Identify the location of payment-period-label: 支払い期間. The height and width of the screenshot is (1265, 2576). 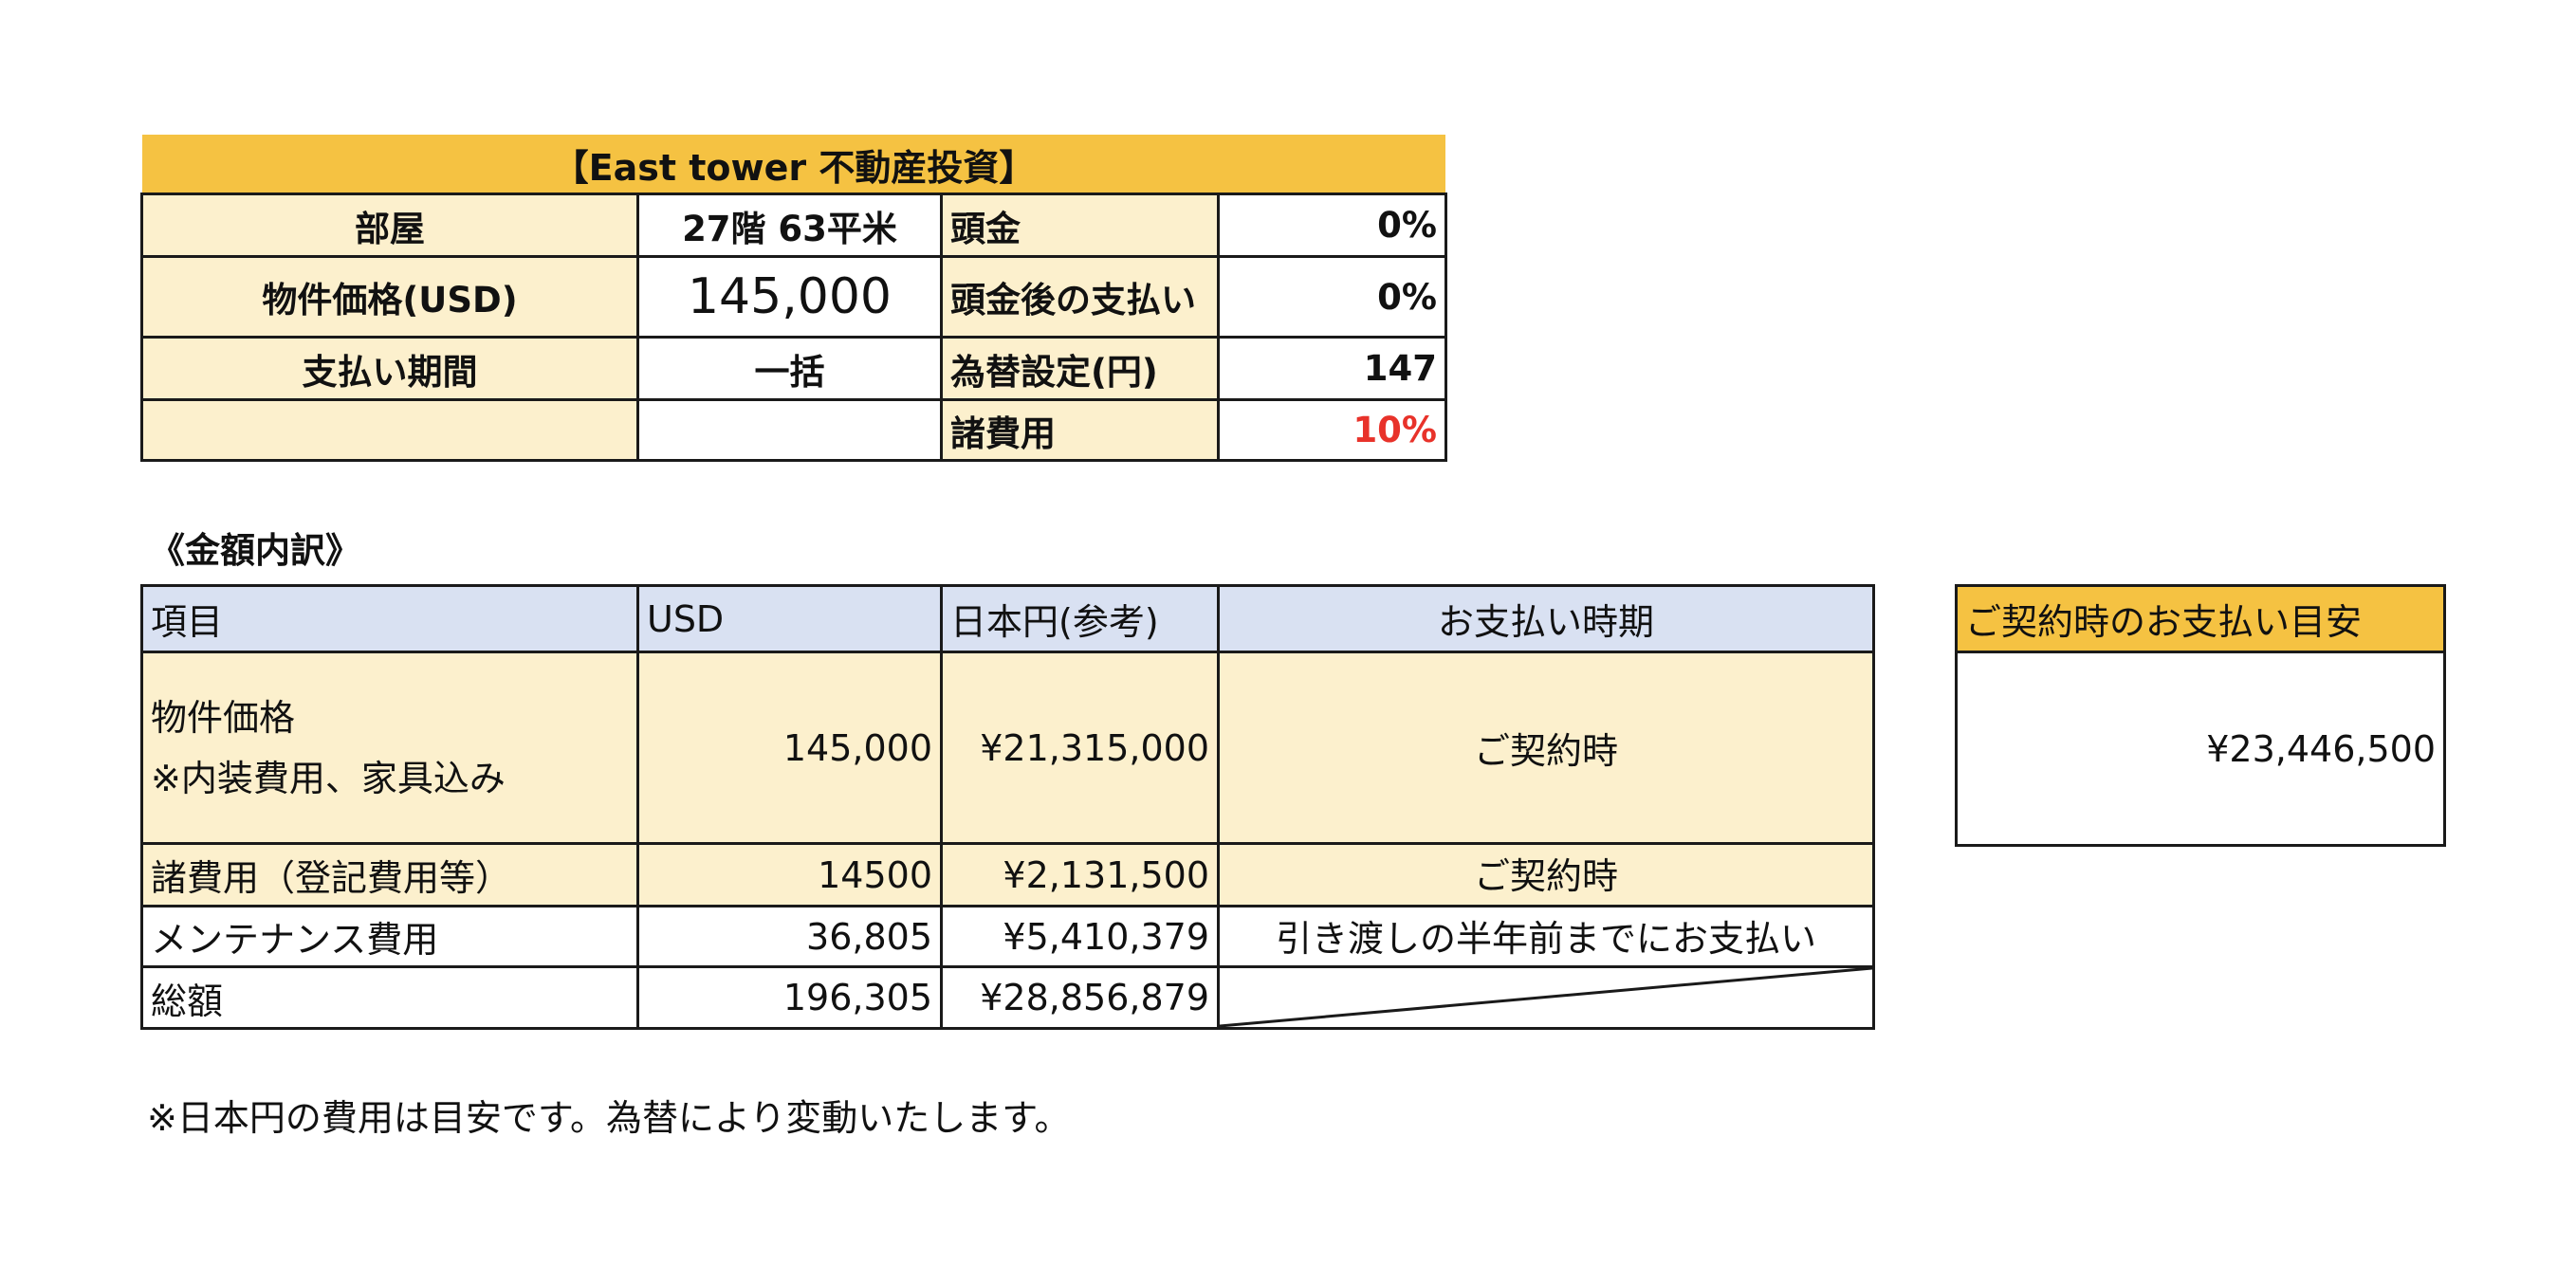
(391, 370).